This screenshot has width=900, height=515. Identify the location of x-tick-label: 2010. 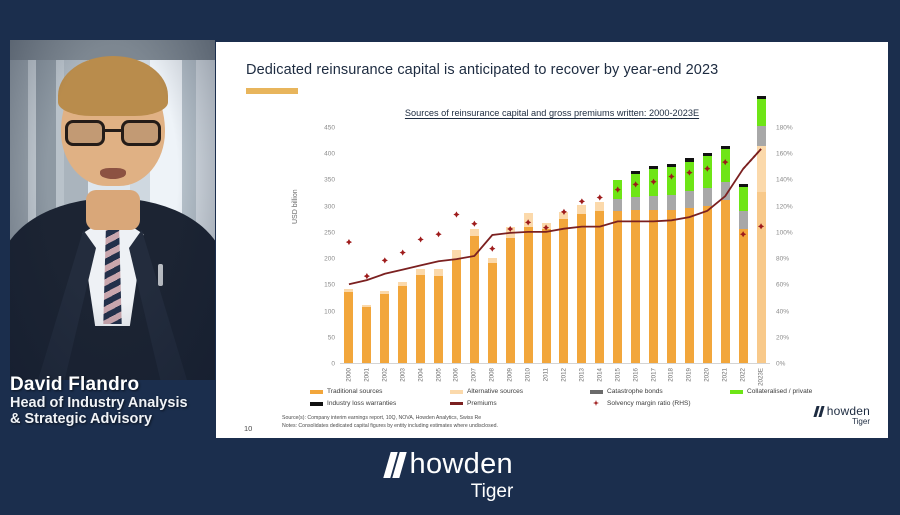
(528, 375).